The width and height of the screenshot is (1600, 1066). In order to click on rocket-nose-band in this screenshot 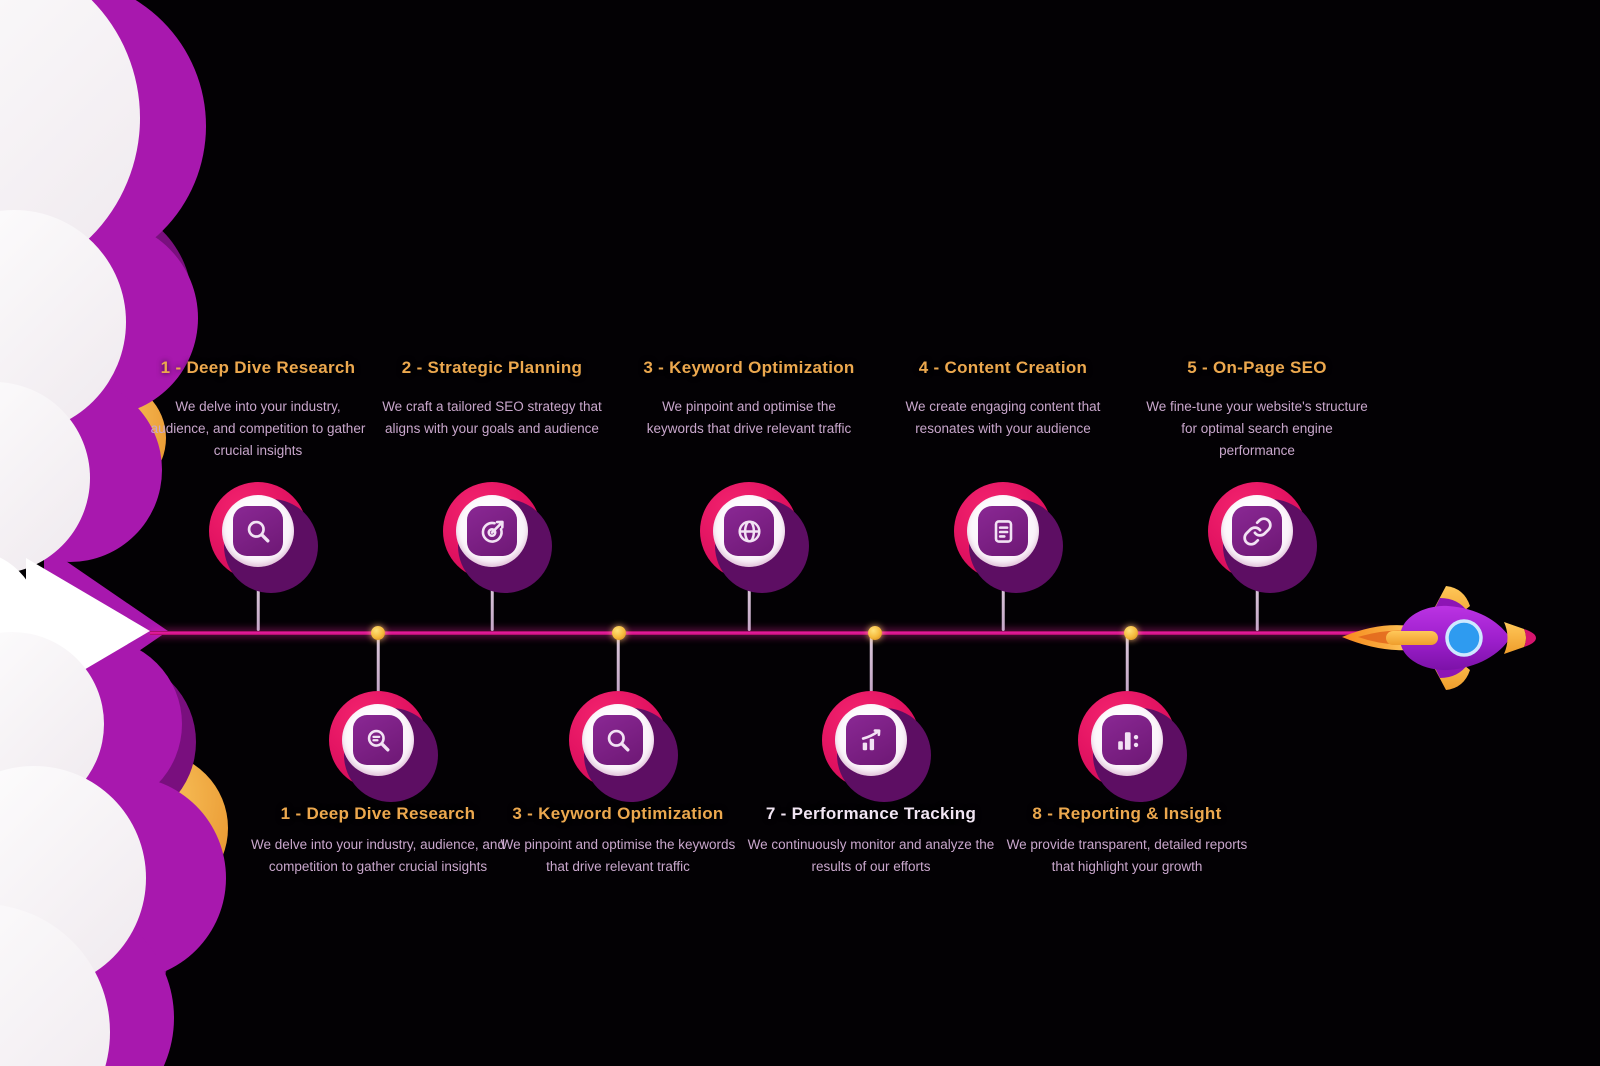, I will do `click(1515, 638)`.